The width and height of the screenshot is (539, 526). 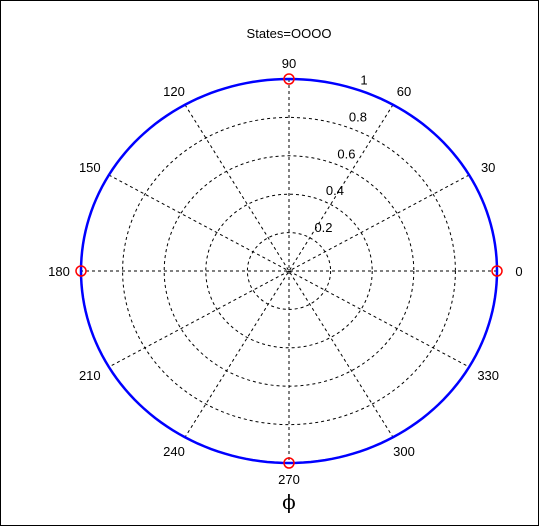 I want to click on angle-tick-label: 120, so click(x=174, y=91).